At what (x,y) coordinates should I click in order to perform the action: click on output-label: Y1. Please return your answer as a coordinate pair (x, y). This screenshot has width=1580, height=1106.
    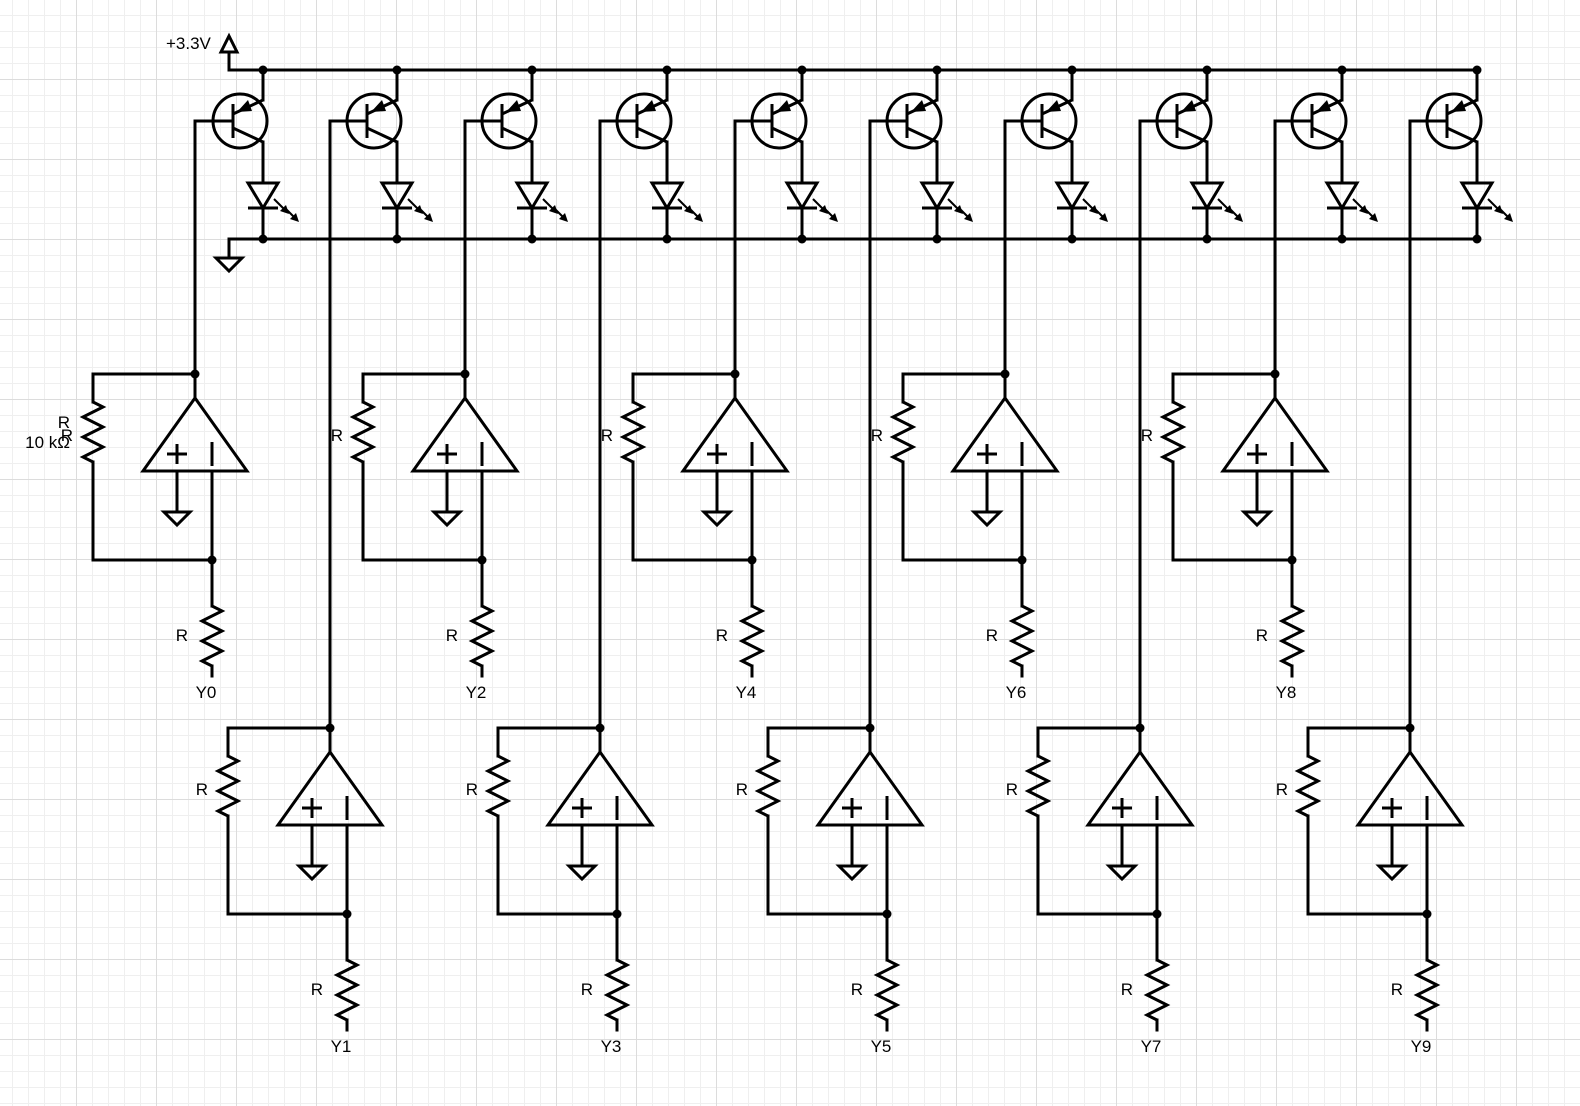
    Looking at the image, I should click on (341, 1046).